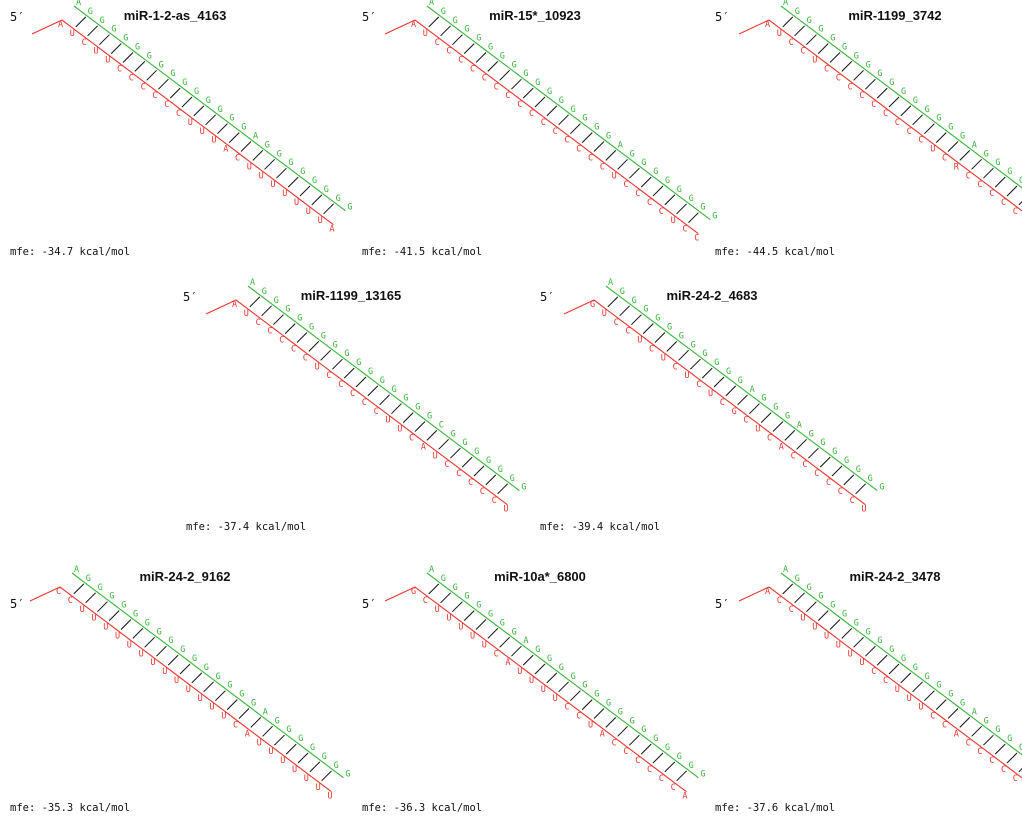 This screenshot has width=1022, height=824. I want to click on mirna-base: G, so click(592, 305).